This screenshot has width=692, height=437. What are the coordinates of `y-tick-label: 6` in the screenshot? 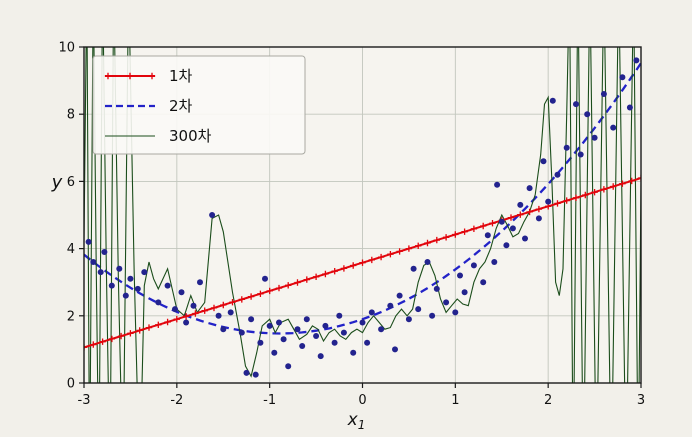 It's located at (71, 182).